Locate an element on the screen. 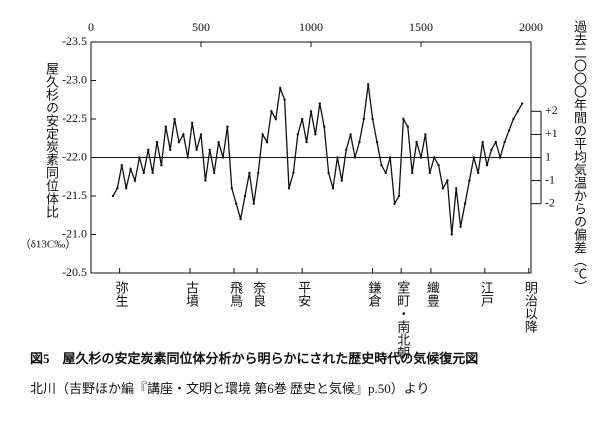 The image size is (600, 423). caption: 図5 屋久杉の安定炭素同位体分析から明らかにされた歴史時代の気候復元図 is located at coordinates (254, 358).